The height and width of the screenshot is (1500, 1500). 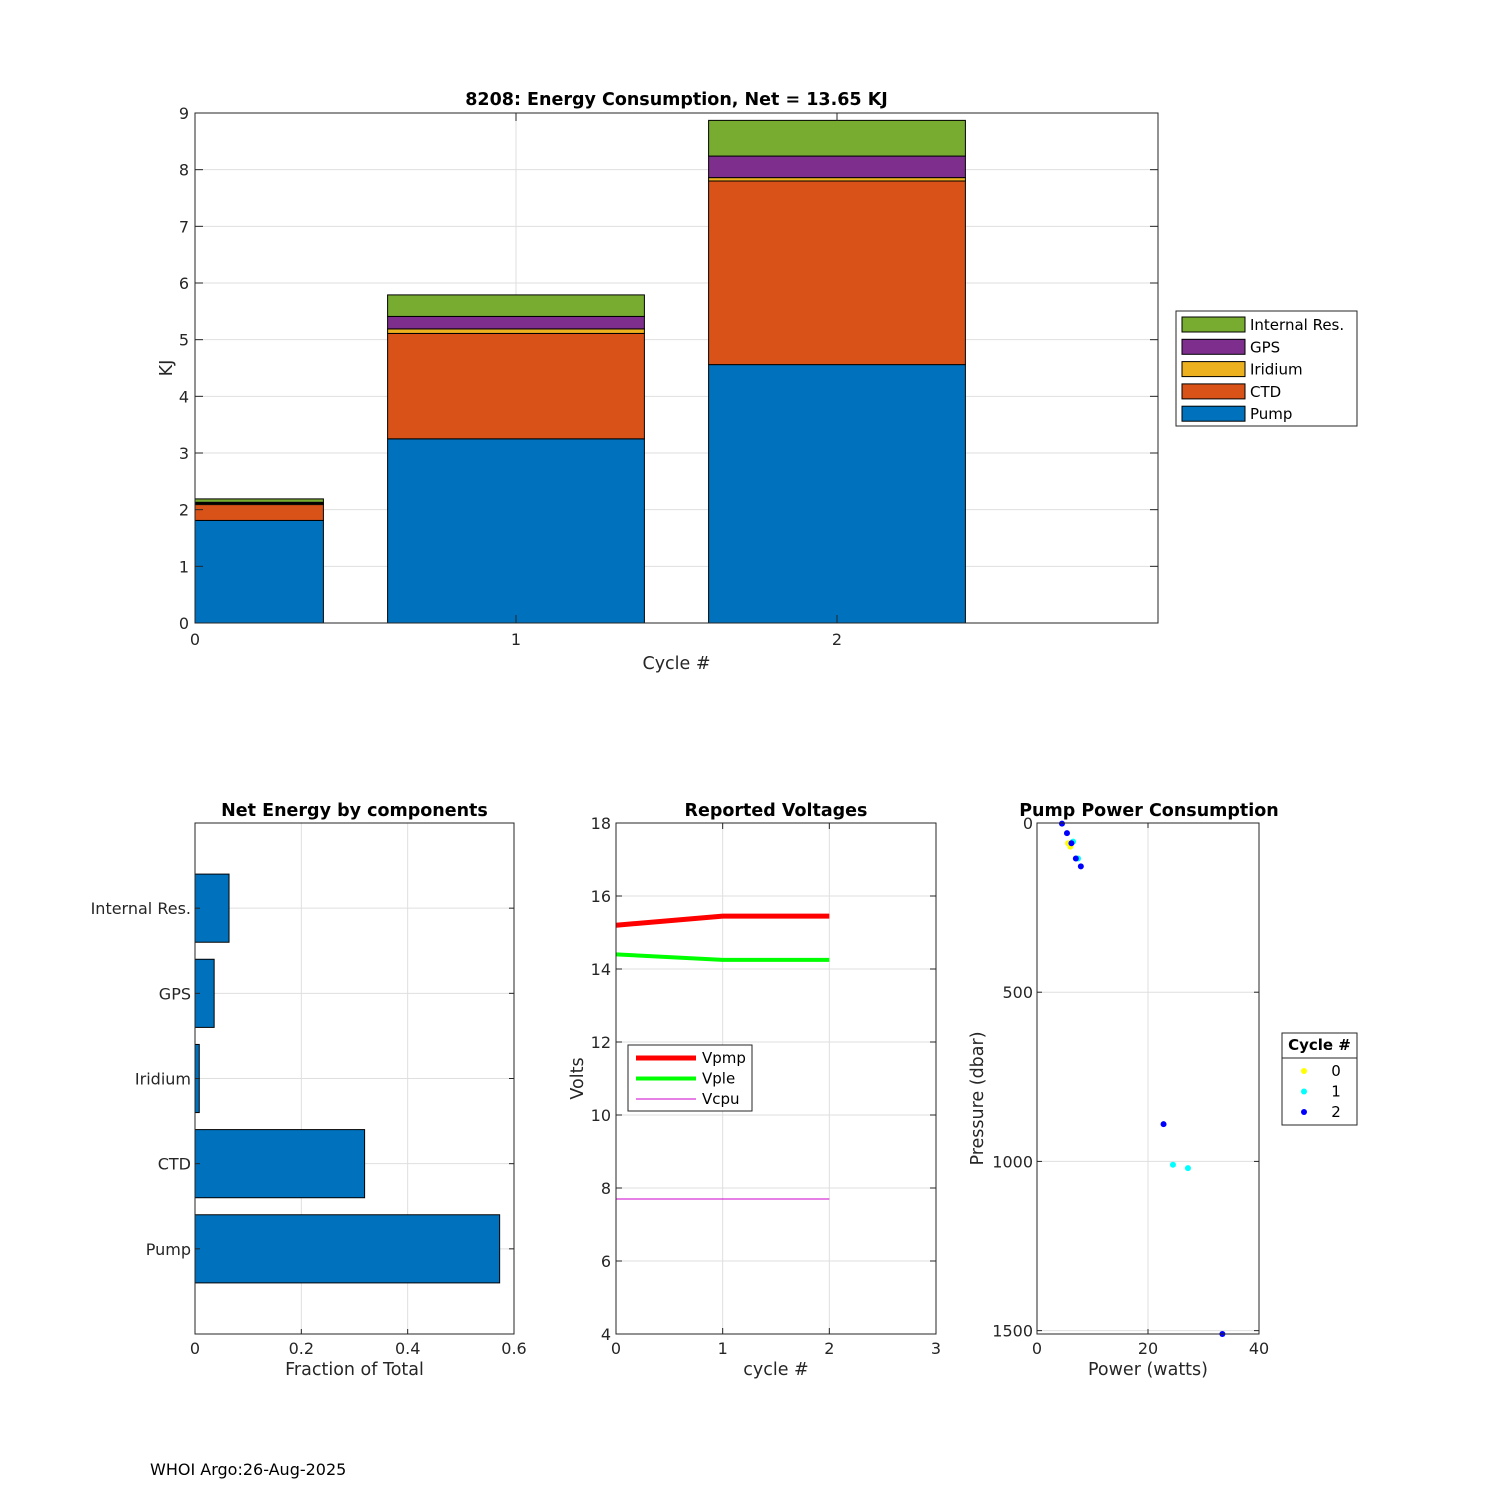 I want to click on y-axis-label: Pressure (dbar), so click(x=978, y=1098).